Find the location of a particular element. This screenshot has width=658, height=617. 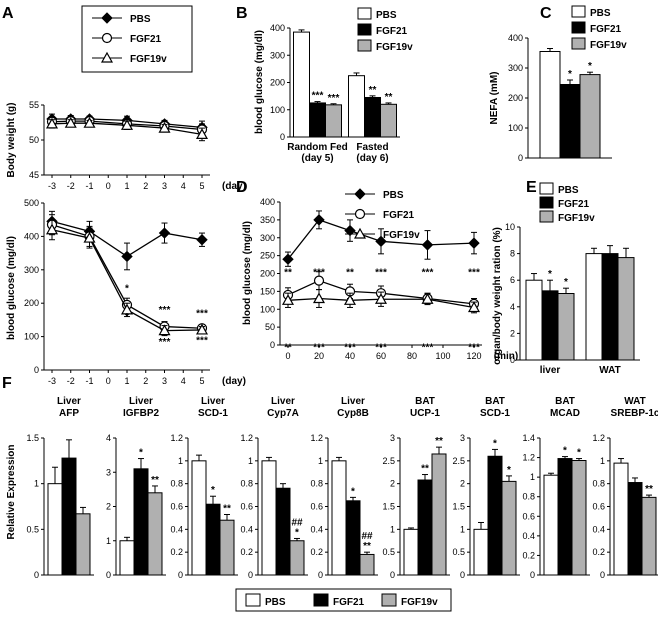

panel-b-legend-label: FGF19v is located at coordinates (394, 47).